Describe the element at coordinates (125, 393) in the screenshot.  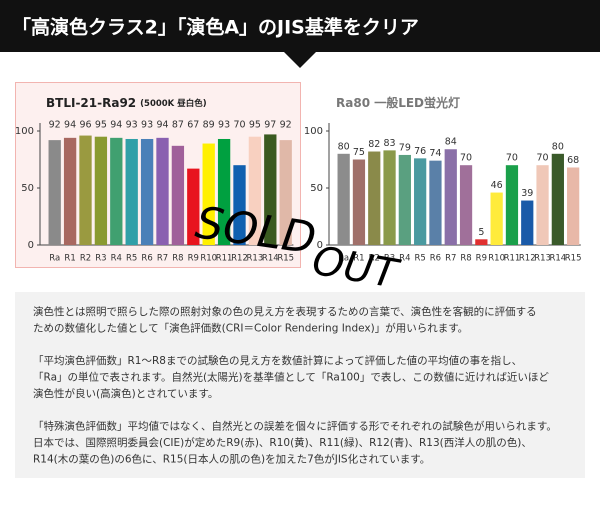
I see `description-line: 演色性が良い(高演色)とされています。` at that location.